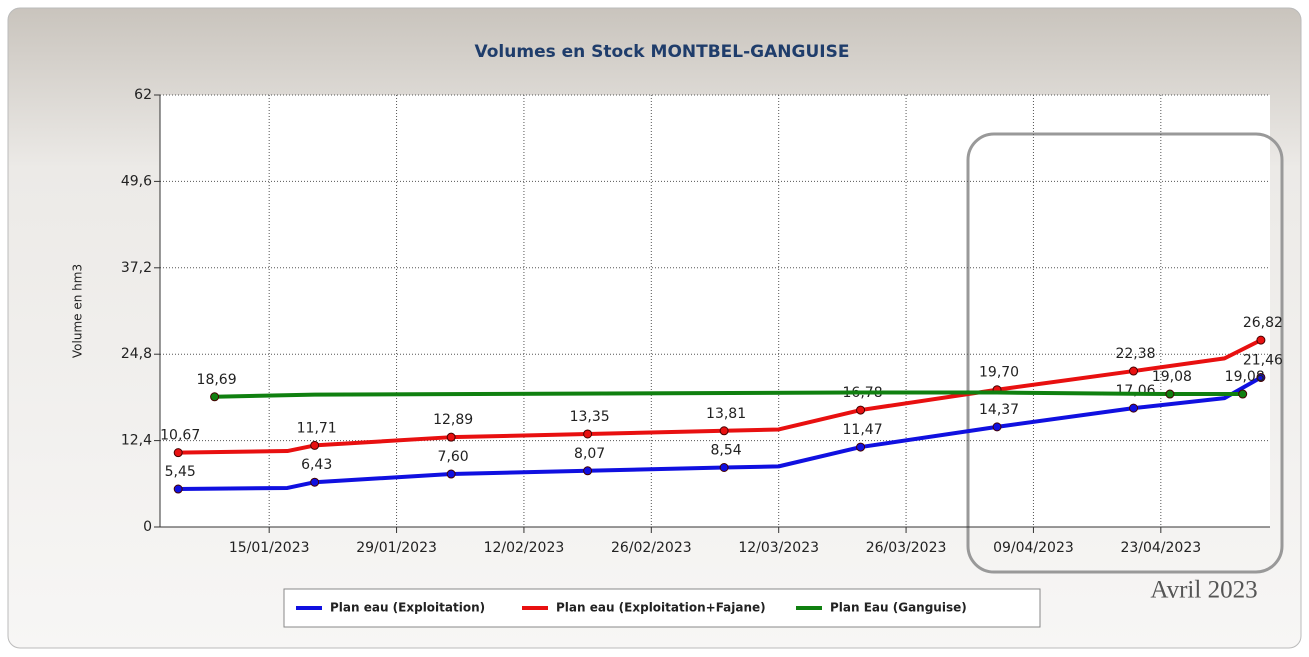 The height and width of the screenshot is (657, 1309). I want to click on data-label: 11,71, so click(317, 428).